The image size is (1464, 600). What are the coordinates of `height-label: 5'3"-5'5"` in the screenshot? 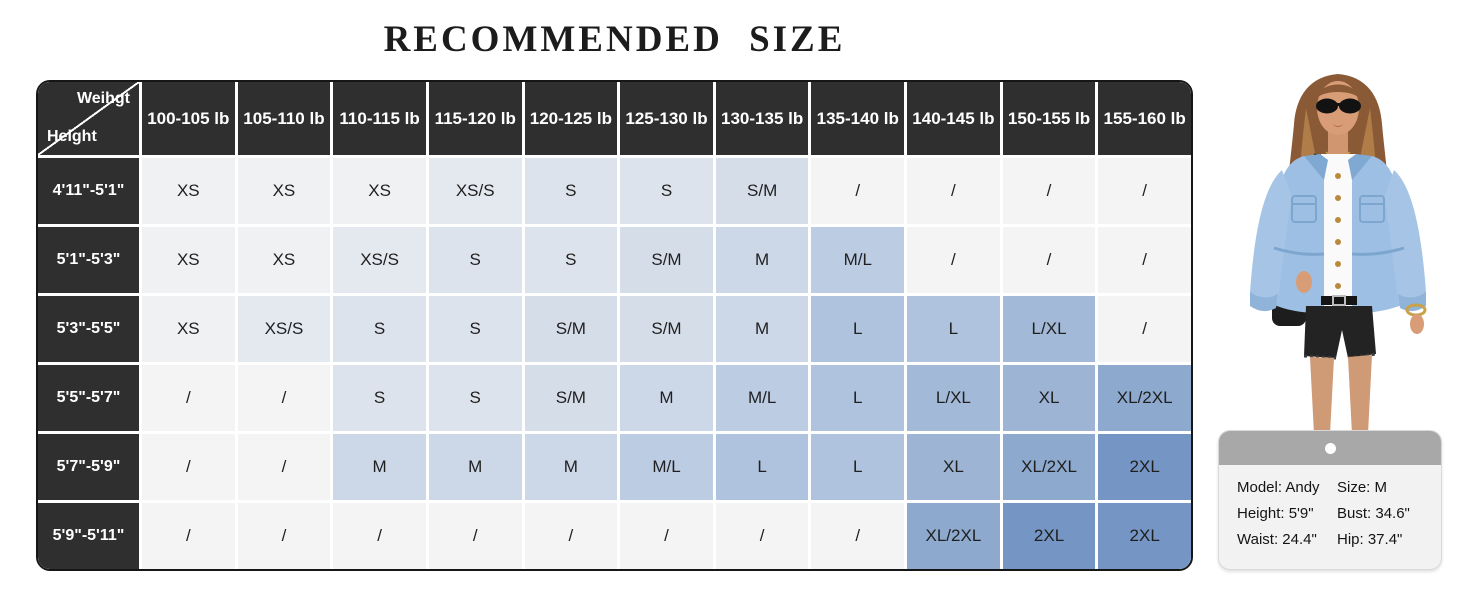 It's located at (88, 329).